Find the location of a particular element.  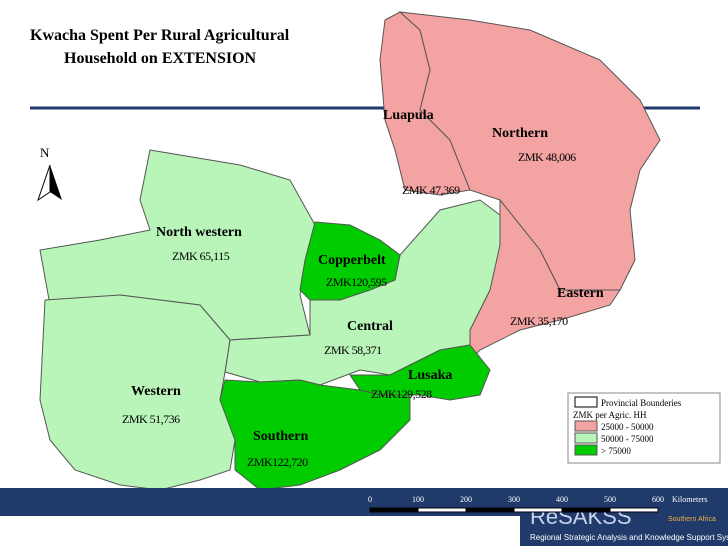

province-value: ZMK 48,006 is located at coordinates (547, 157).